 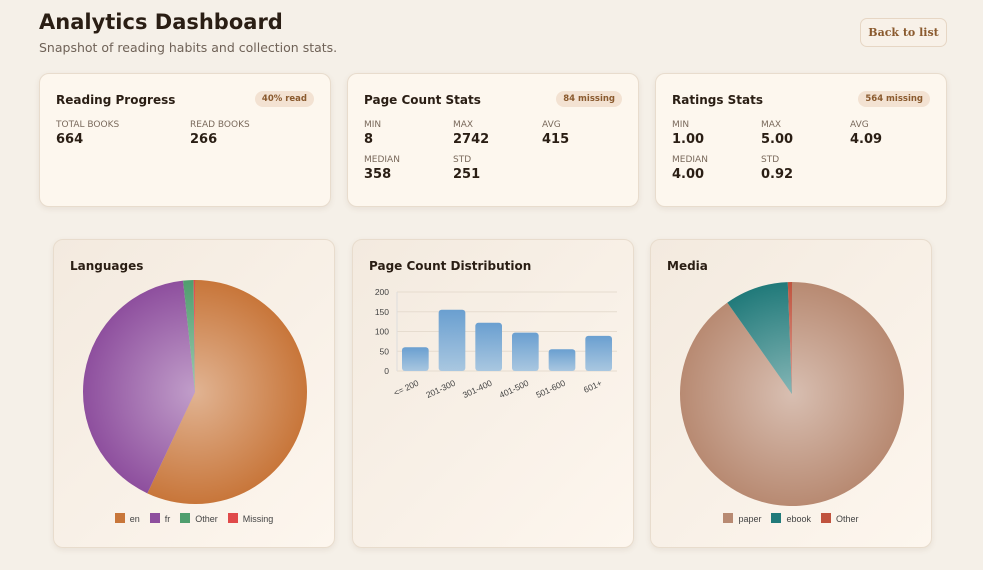 I want to click on x-tick-label: 601+, so click(x=593, y=386).